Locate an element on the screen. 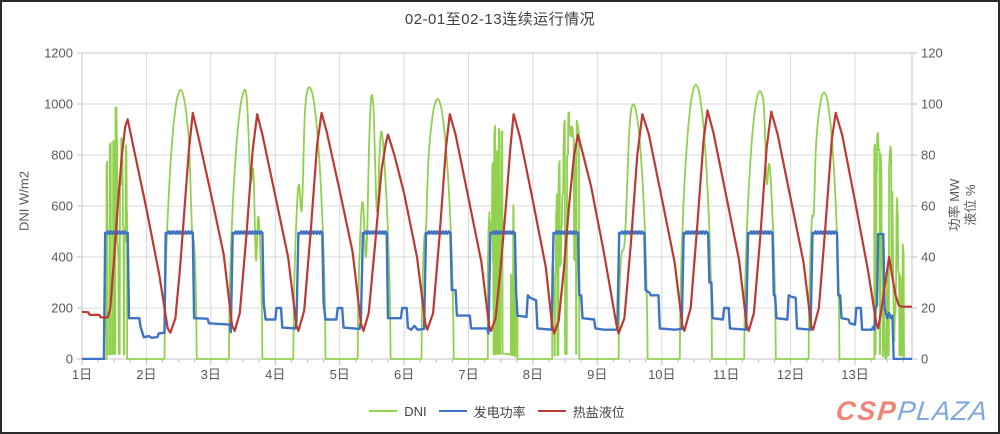 The image size is (1000, 434). plaza-logo-text: PLAZA is located at coordinates (942, 411).